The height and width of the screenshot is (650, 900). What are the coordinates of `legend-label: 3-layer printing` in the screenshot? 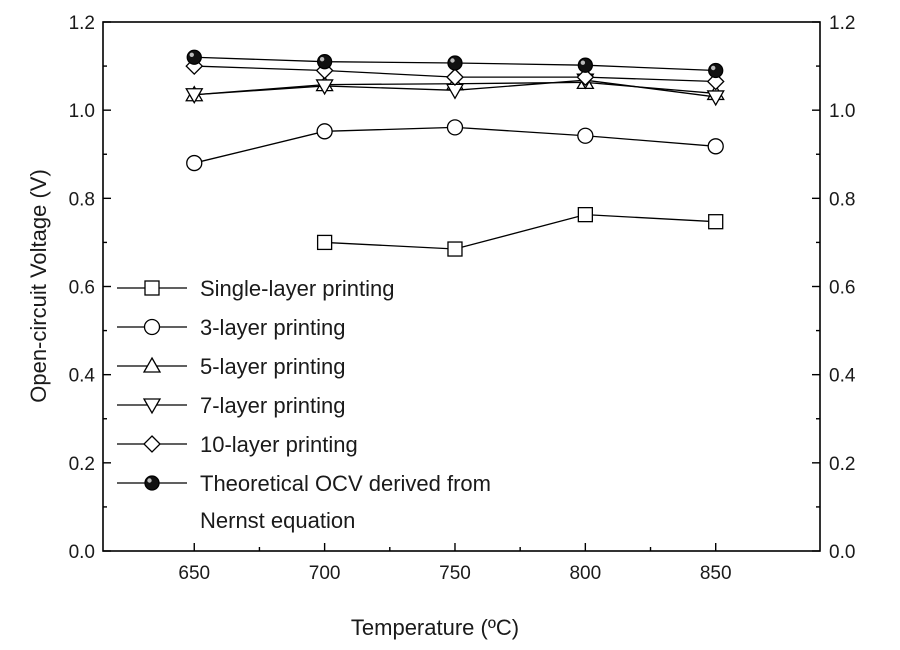 It's located at (273, 327).